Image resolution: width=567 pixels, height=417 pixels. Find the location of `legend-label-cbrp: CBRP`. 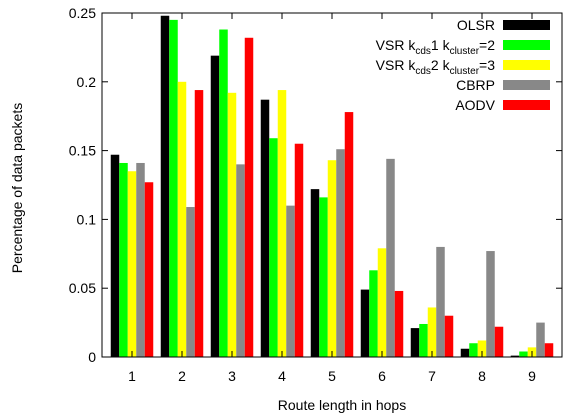

legend-label-cbrp: CBRP is located at coordinates (475, 85).